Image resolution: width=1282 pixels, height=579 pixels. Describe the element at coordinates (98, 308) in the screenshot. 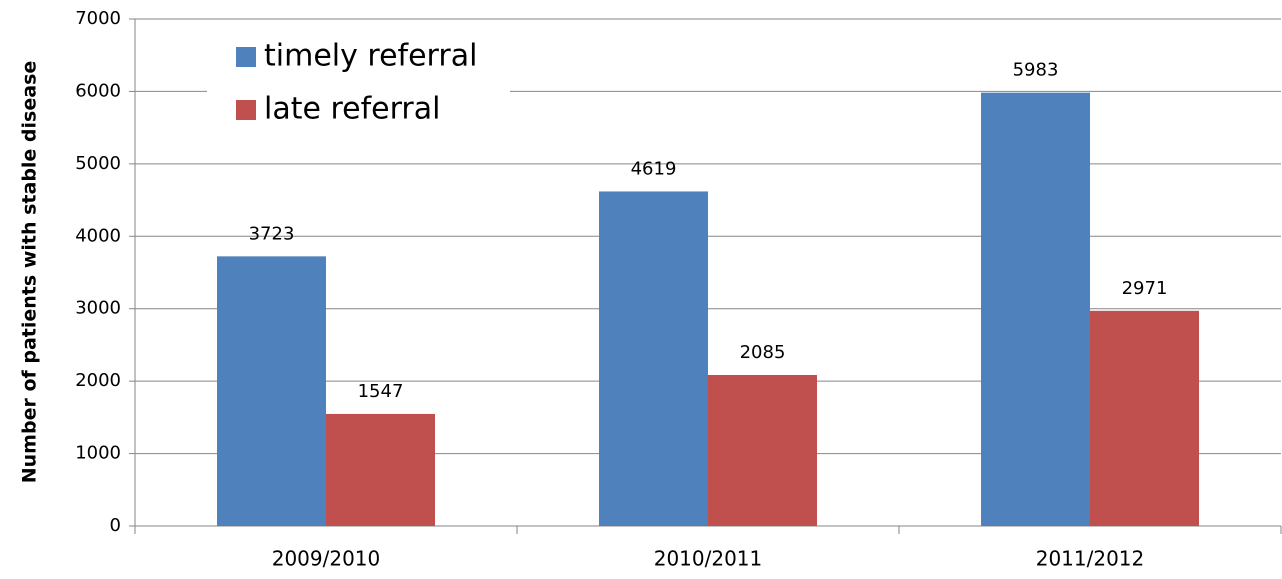

I see `y-tick-label: 3000` at that location.